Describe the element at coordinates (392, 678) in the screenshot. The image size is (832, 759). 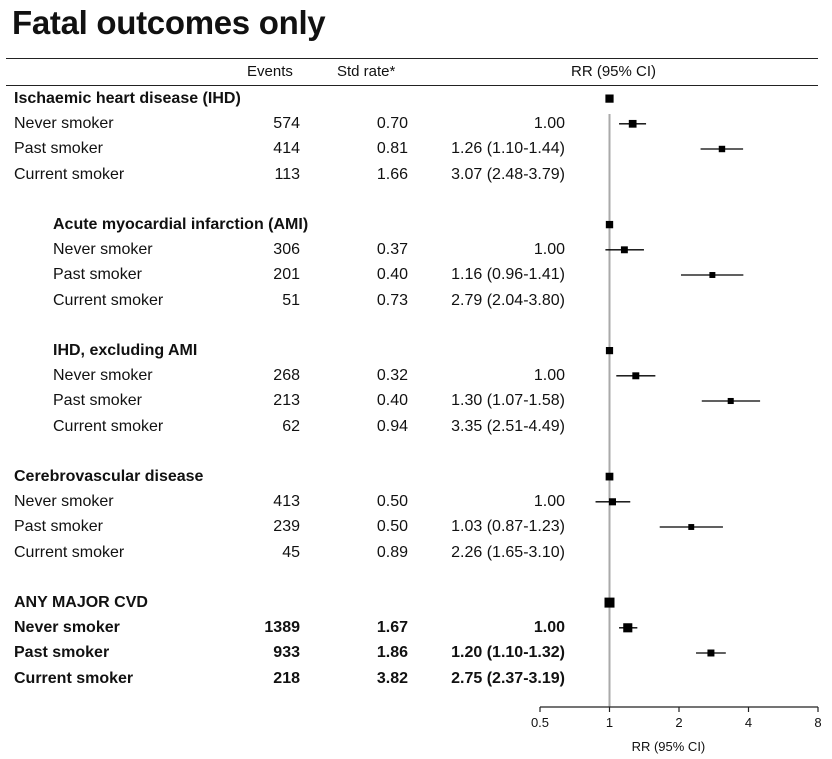
I see `std-rate-cell: 3.82` at that location.